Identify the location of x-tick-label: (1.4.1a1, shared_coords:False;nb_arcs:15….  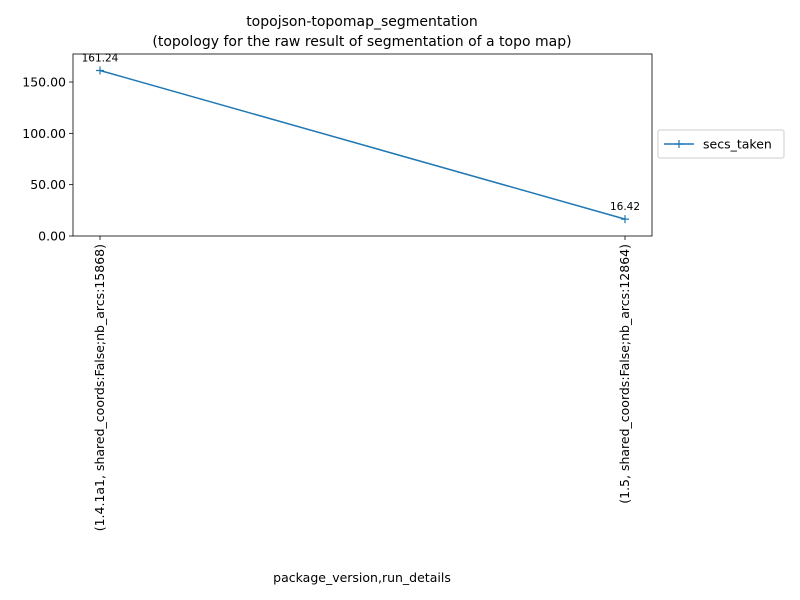
(99, 387).